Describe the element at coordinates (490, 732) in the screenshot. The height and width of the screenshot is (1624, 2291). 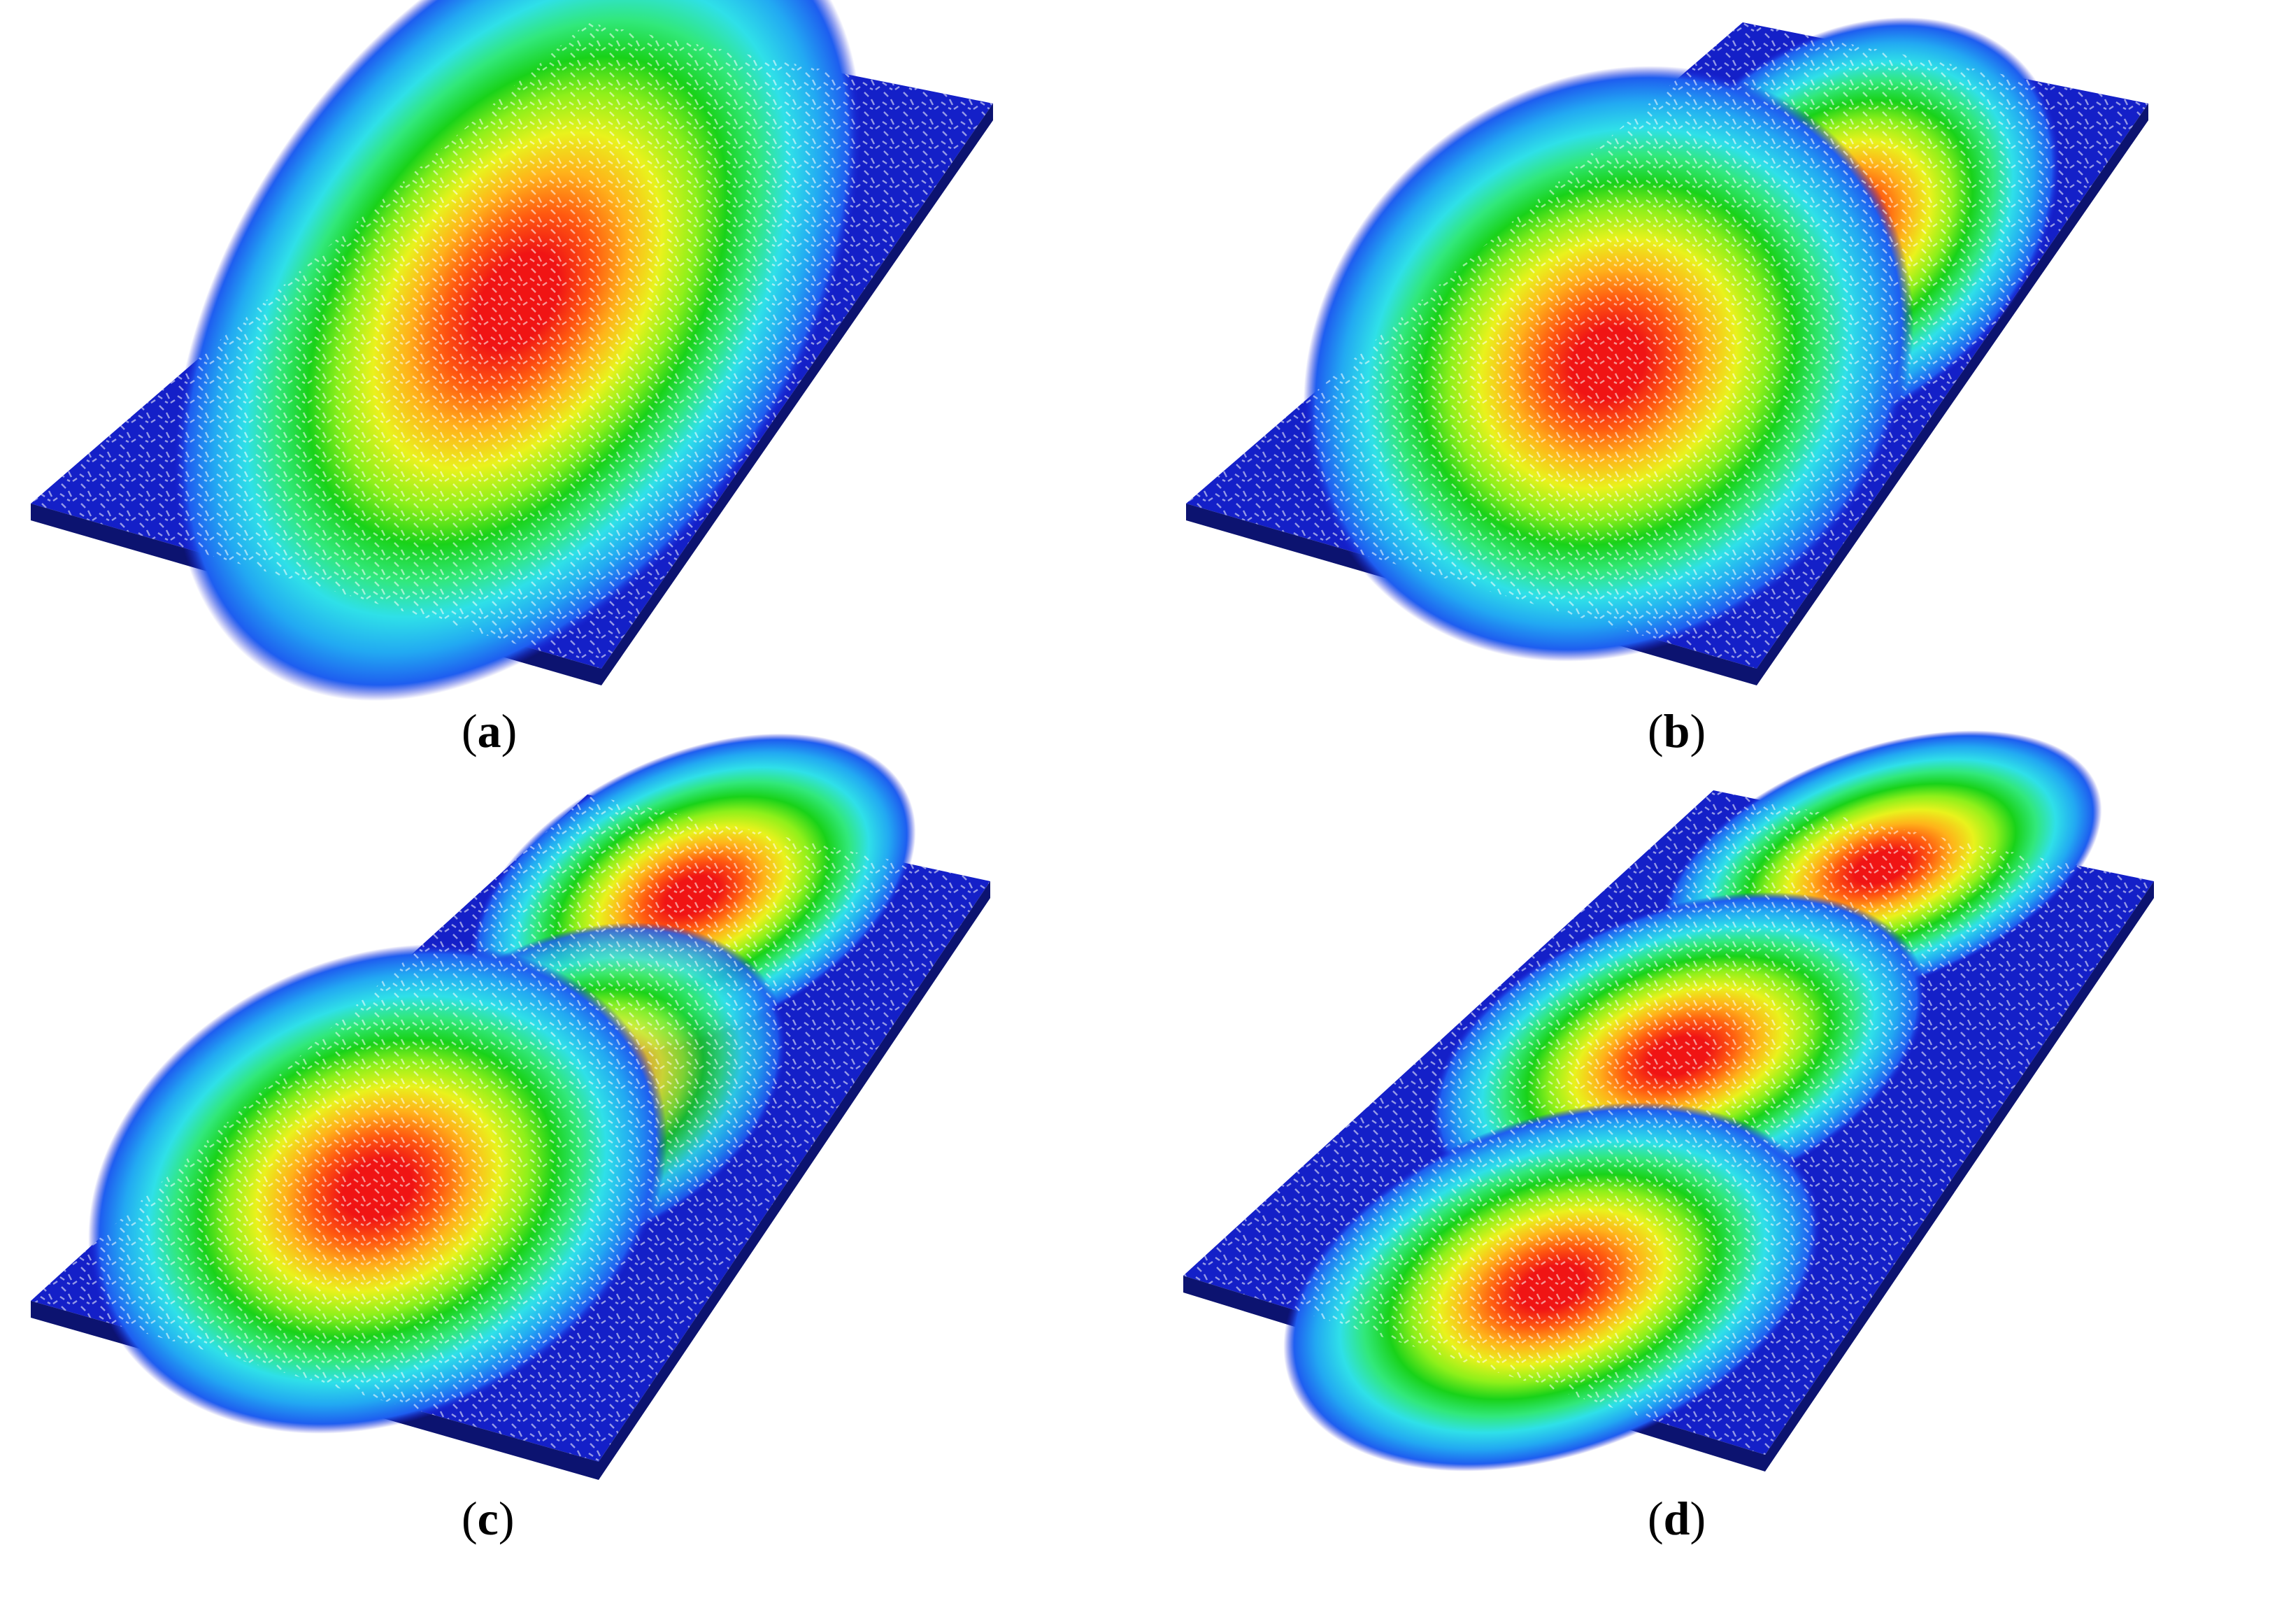
I see `caption-a: (a)` at that location.